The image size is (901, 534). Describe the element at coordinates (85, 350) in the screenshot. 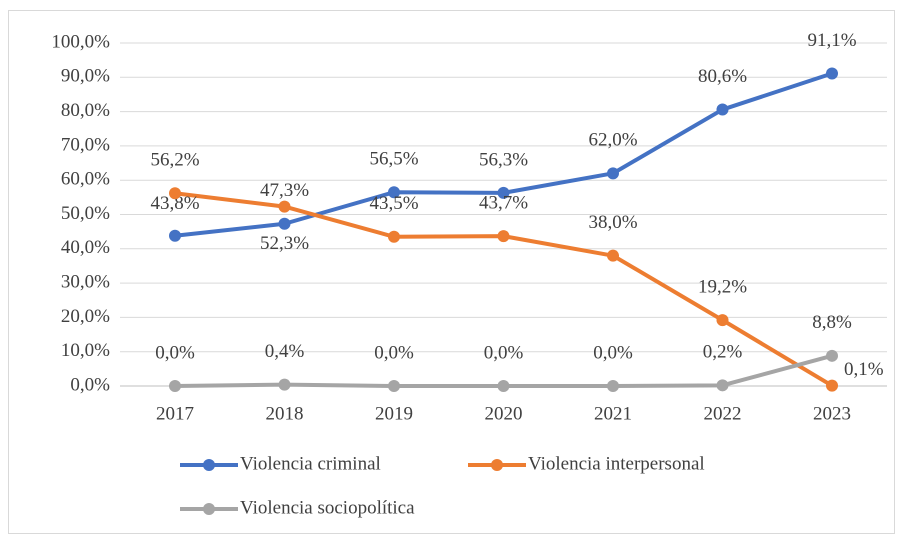

I see `y-tick-label: 10,0%` at that location.